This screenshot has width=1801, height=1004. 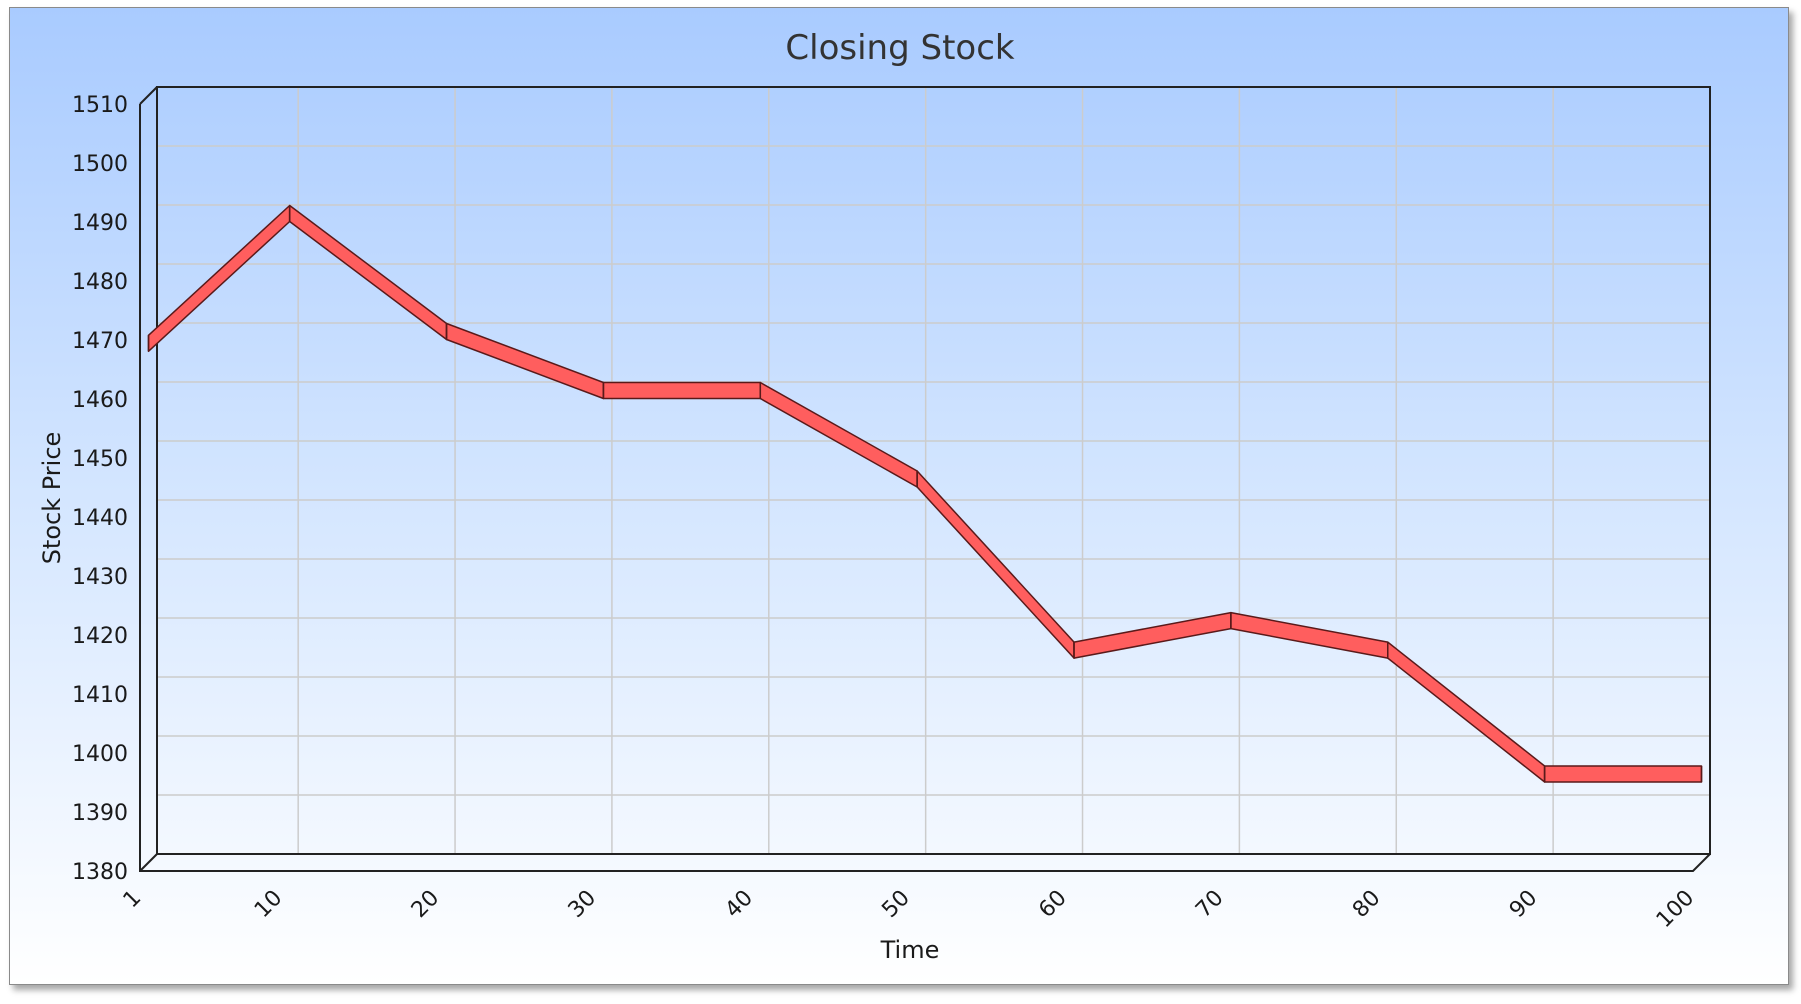 What do you see at coordinates (133, 900) in the screenshot?
I see `x-tick-label: 1` at bounding box center [133, 900].